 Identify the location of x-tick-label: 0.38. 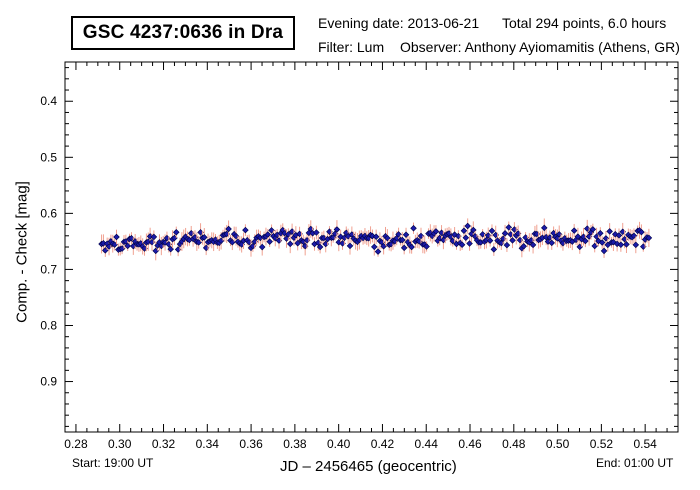
(295, 444).